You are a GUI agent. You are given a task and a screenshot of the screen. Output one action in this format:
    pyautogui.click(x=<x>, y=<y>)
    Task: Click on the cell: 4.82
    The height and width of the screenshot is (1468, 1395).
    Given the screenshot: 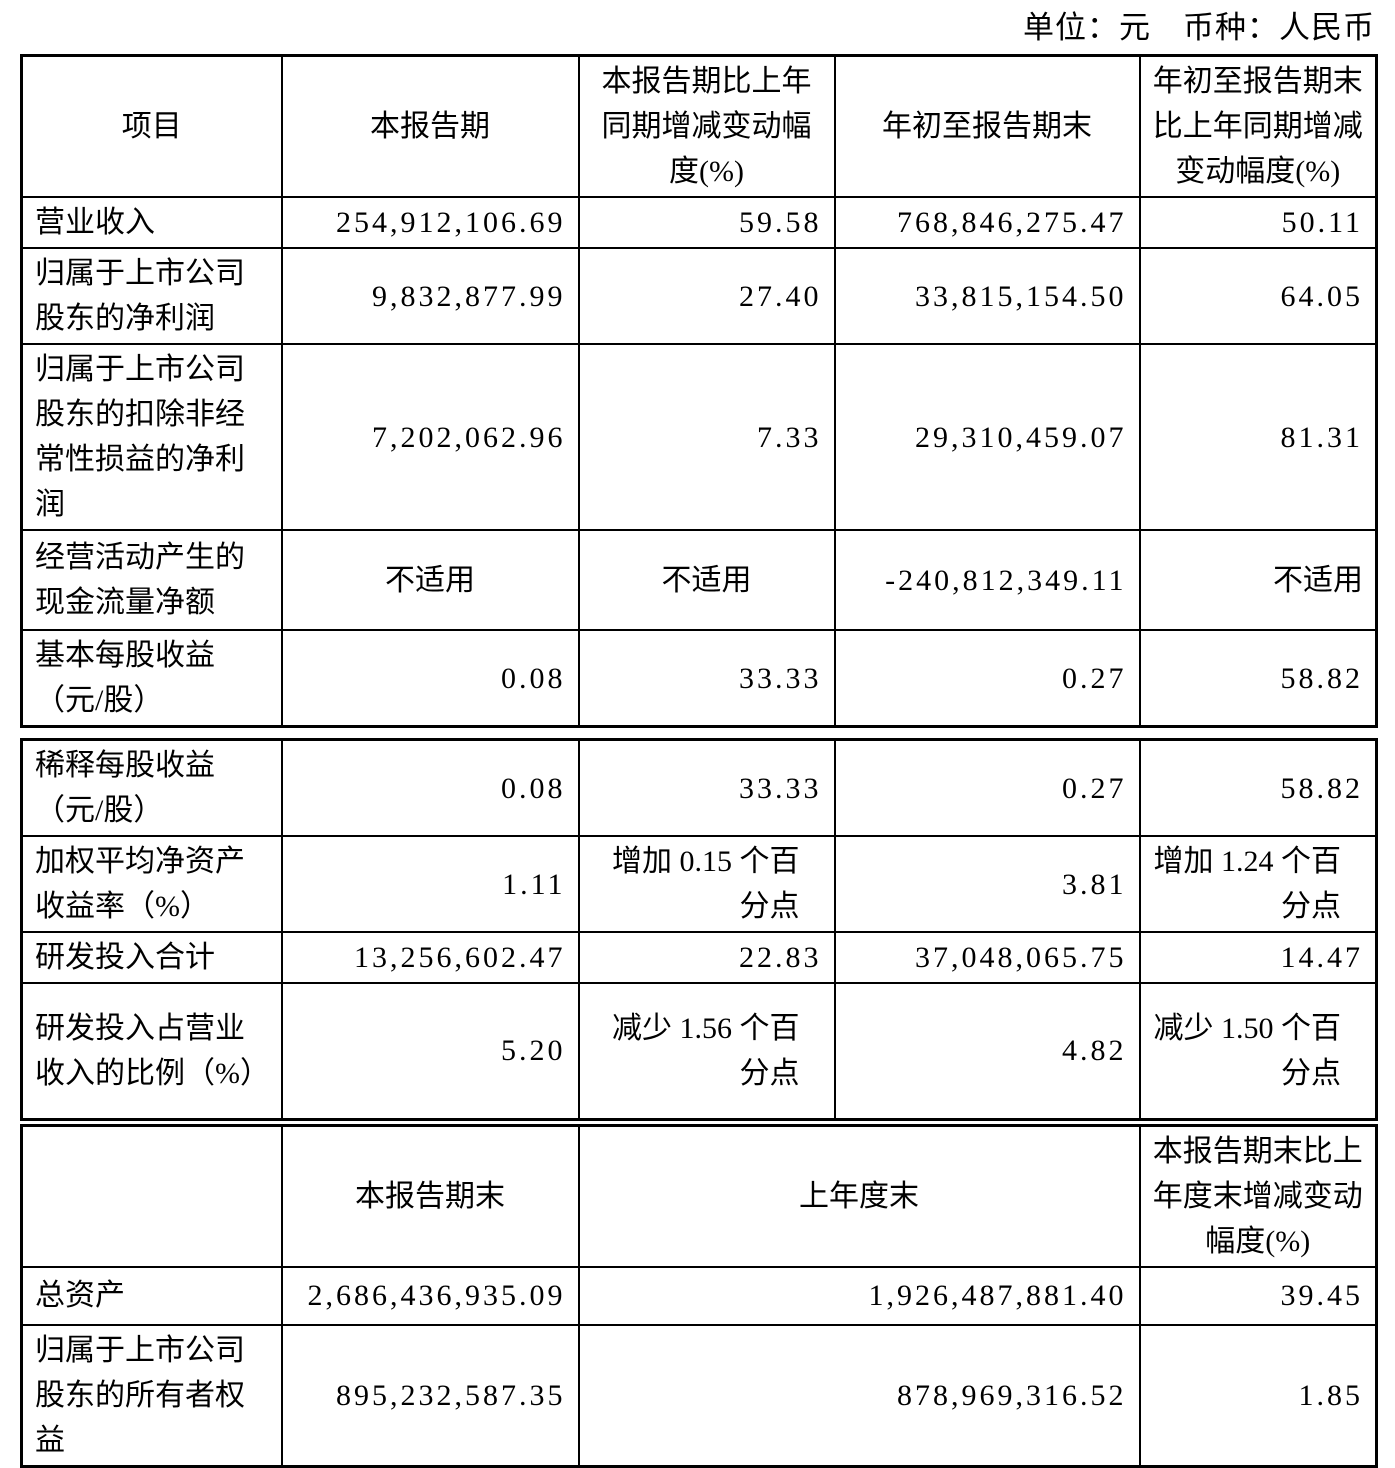 What is the action you would take?
    pyautogui.click(x=987, y=1051)
    